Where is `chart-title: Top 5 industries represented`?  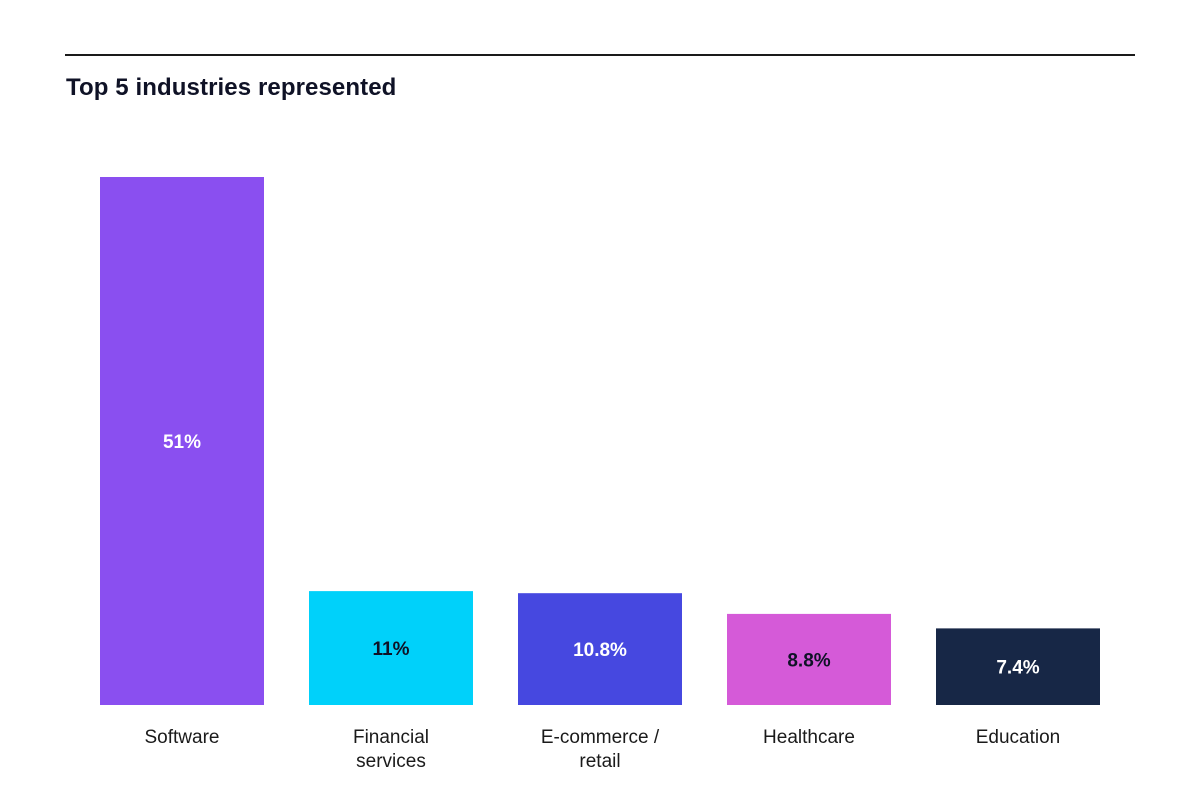
chart-title: Top 5 industries represented is located at coordinates (231, 87).